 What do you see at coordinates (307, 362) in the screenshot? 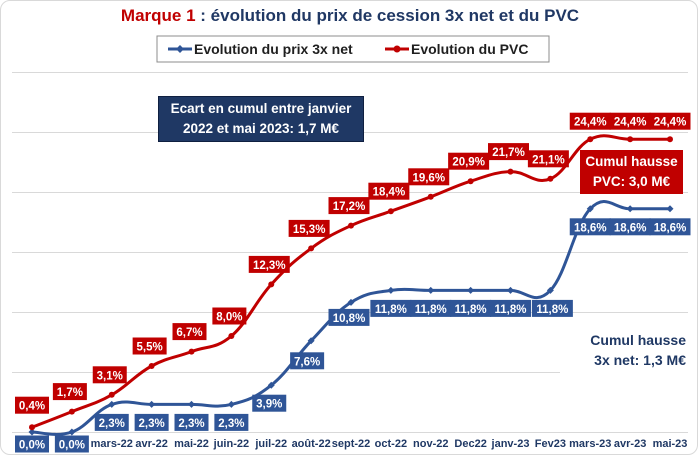
I see `net-data-label: 7,6%` at bounding box center [307, 362].